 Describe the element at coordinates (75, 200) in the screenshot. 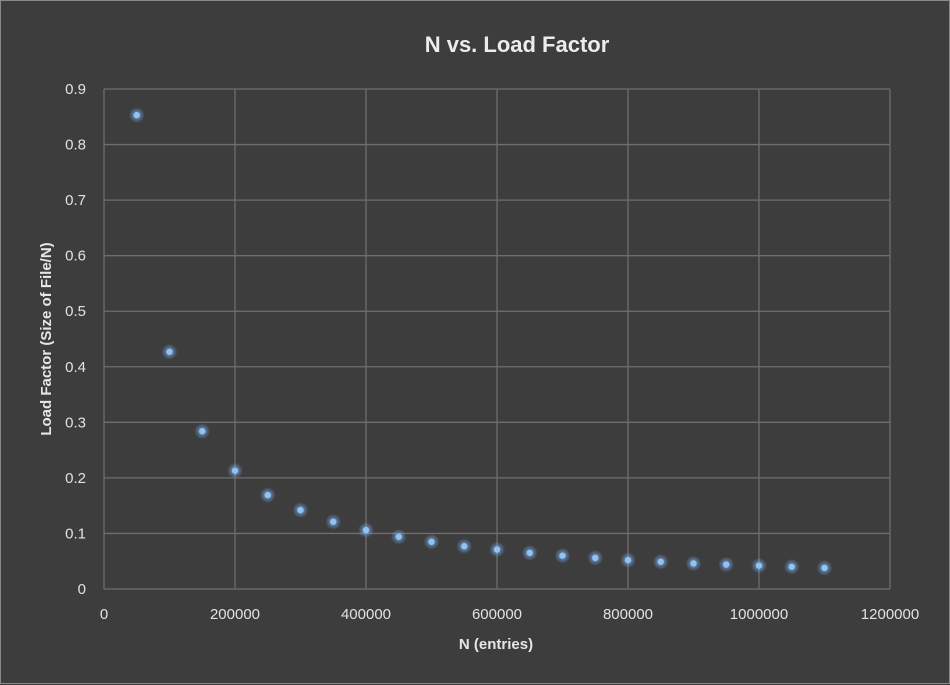

I see `y-tick-label: 0.7` at that location.